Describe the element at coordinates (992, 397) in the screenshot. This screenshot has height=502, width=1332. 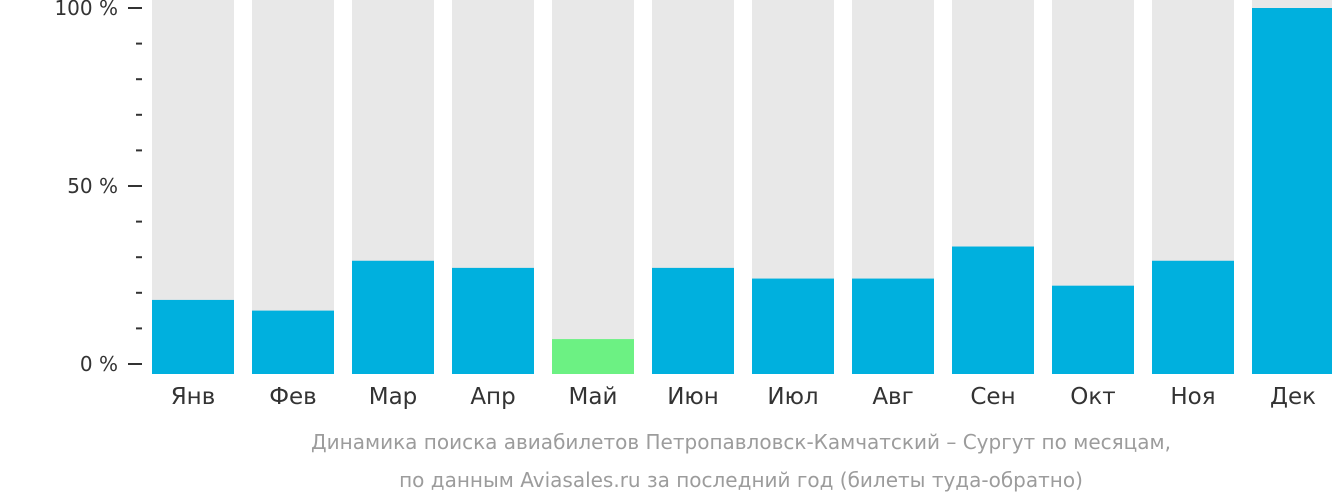
I see `x-tick-label: Сен` at that location.